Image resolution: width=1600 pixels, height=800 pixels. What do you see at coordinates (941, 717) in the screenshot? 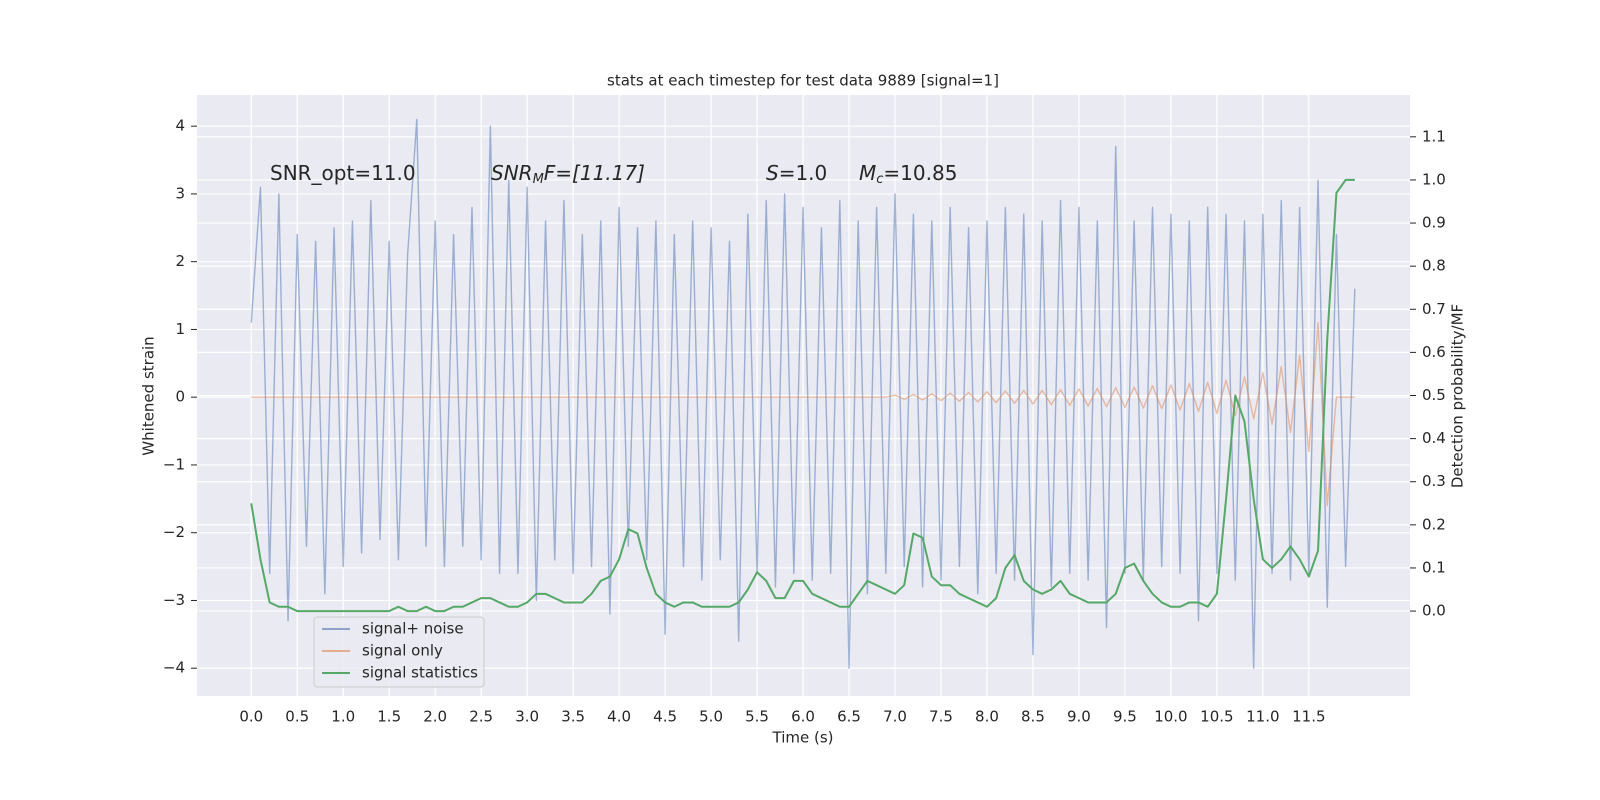
I see `x-tick-label: 7.5` at bounding box center [941, 717].